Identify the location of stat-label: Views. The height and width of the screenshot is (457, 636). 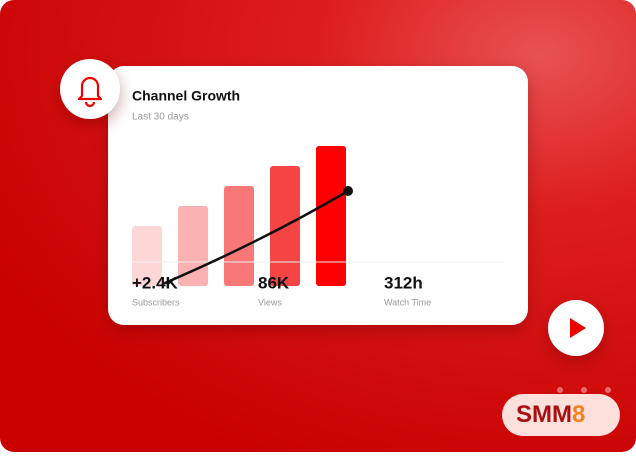
(270, 302).